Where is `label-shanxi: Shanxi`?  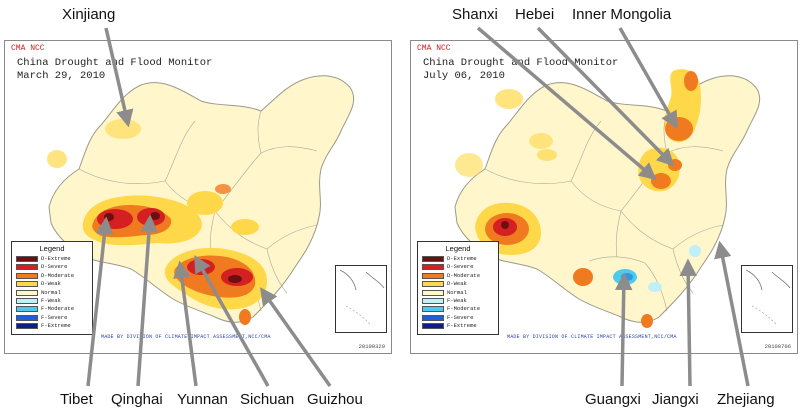 label-shanxi: Shanxi is located at coordinates (475, 14).